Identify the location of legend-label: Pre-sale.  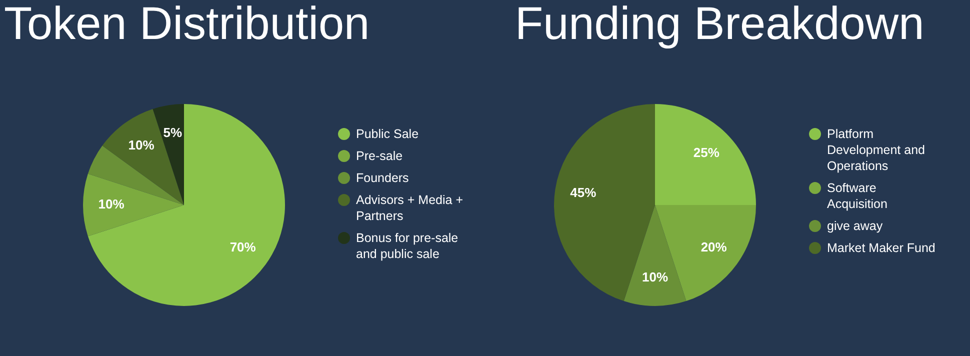
(379, 156).